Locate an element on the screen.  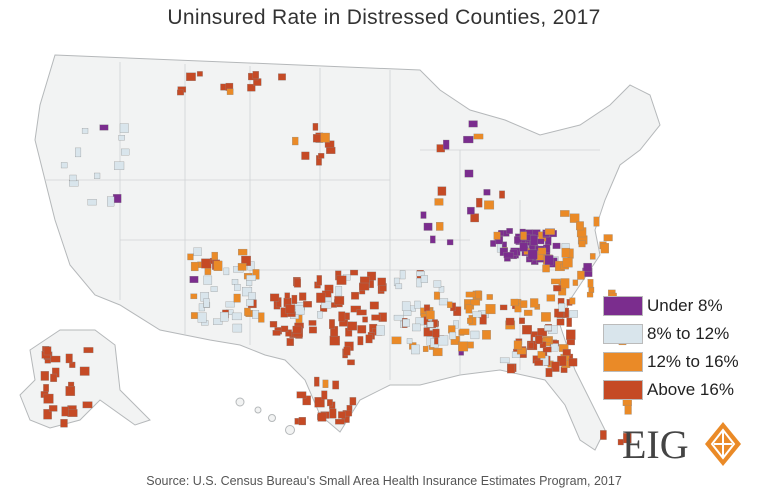
legend-item-12-to-16: 12% to 16% is located at coordinates (671, 362).